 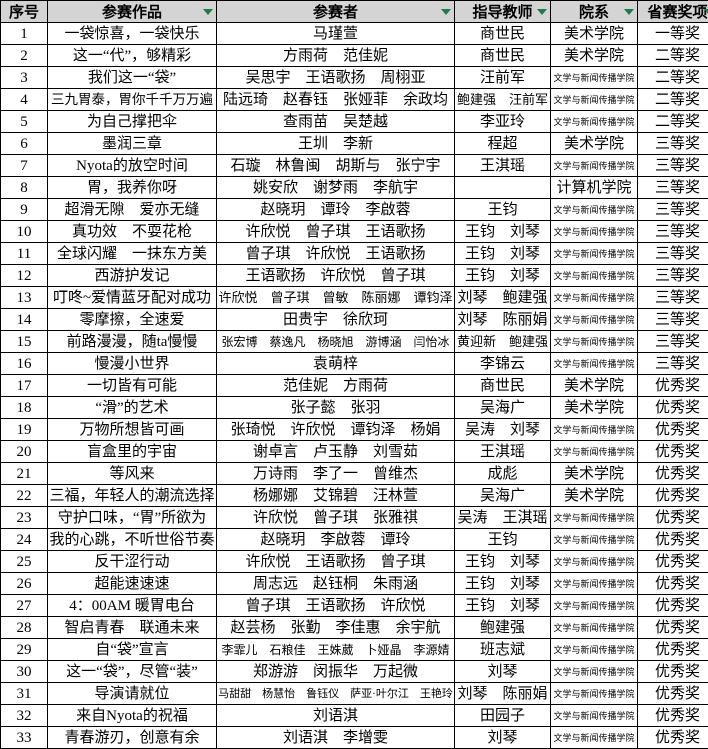 I want to click on cell-row-number: 8, so click(x=24, y=187).